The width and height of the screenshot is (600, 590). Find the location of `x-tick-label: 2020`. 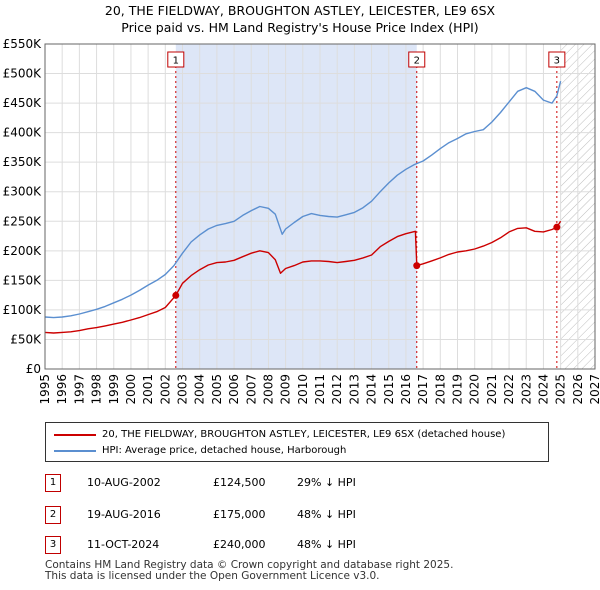

x-tick-label: 2020 is located at coordinates (475, 389).